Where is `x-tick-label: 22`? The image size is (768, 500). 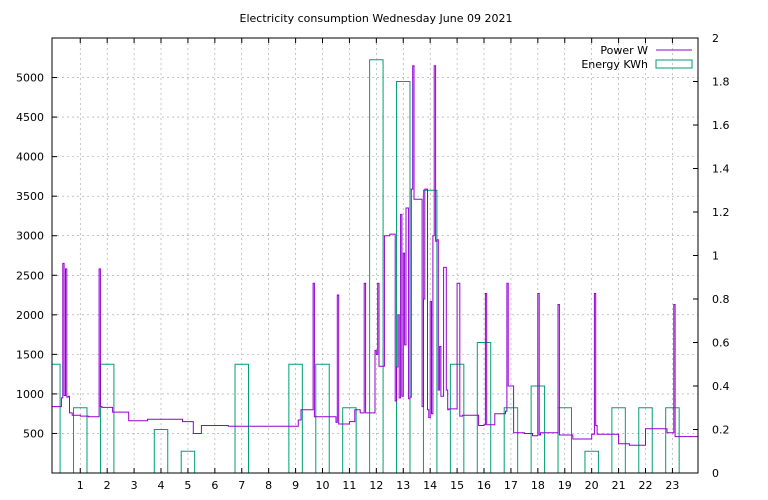
x-tick-label: 22 is located at coordinates (646, 485).